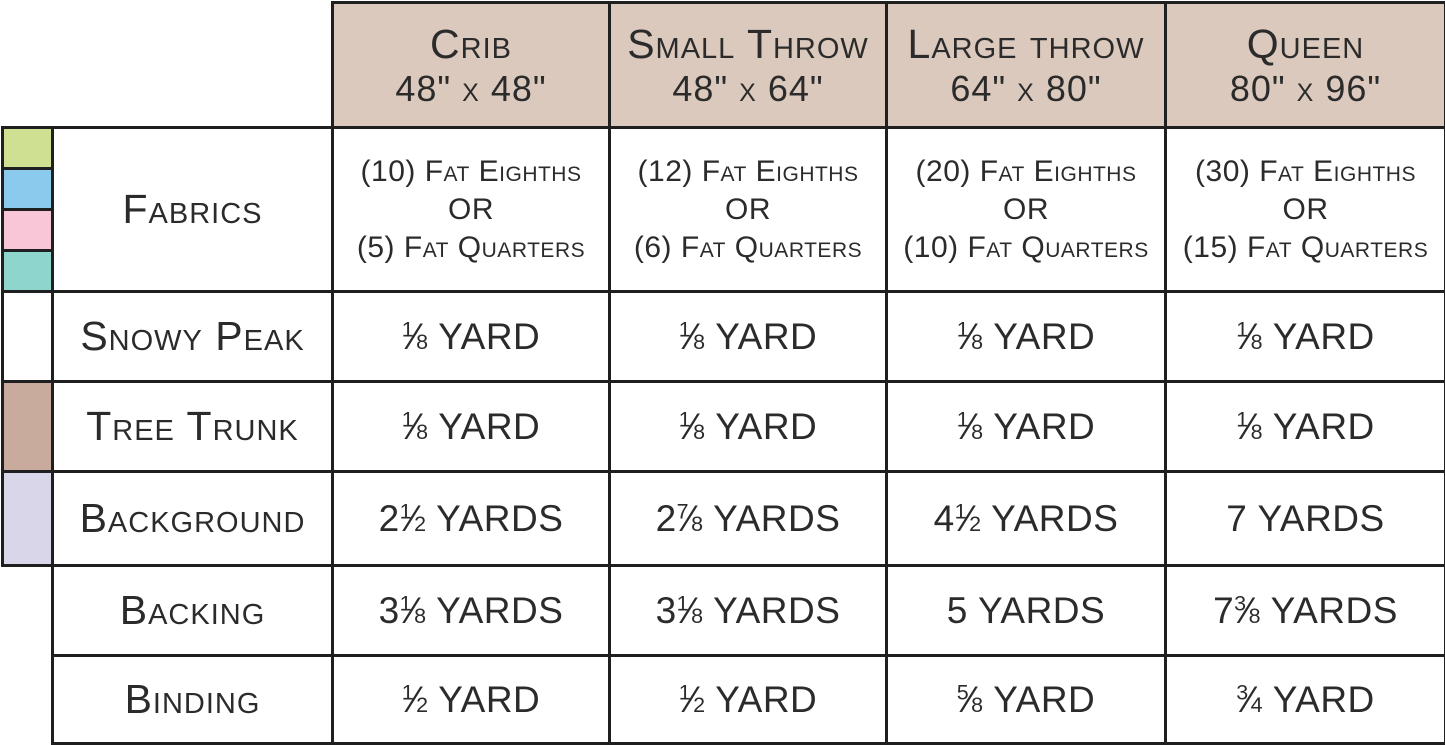  Describe the element at coordinates (1026, 88) in the screenshot. I see `size-dimensions: 64" x 80"` at that location.